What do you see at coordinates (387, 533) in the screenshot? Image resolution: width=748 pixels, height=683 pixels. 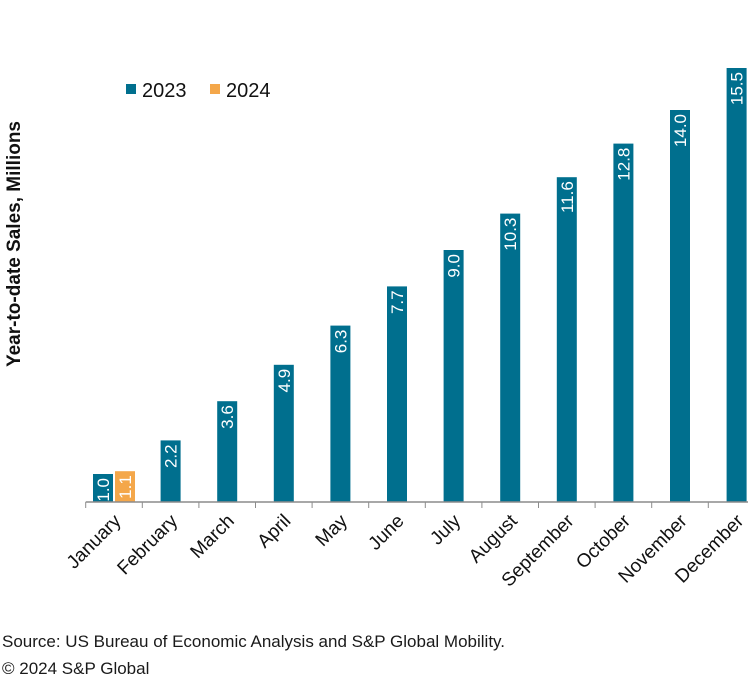 I see `x-tick-label-june: June` at bounding box center [387, 533].